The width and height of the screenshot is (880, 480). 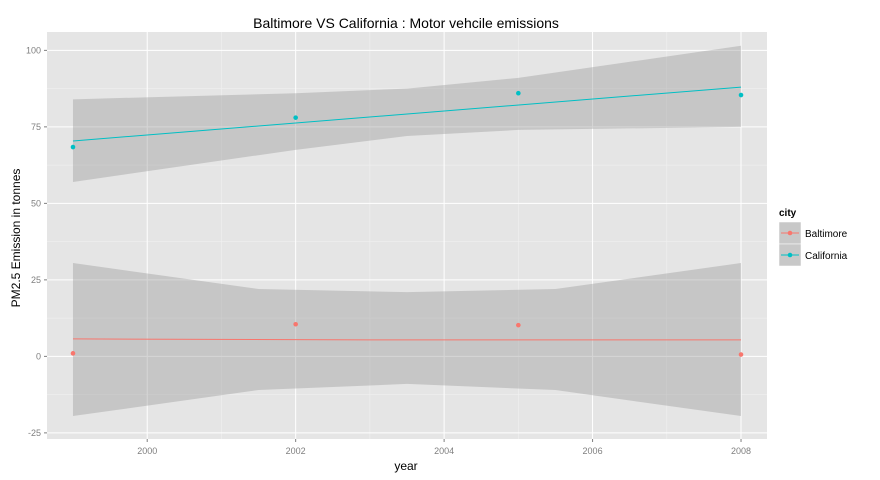 I want to click on x-tick-label: 2000, so click(x=147, y=451).